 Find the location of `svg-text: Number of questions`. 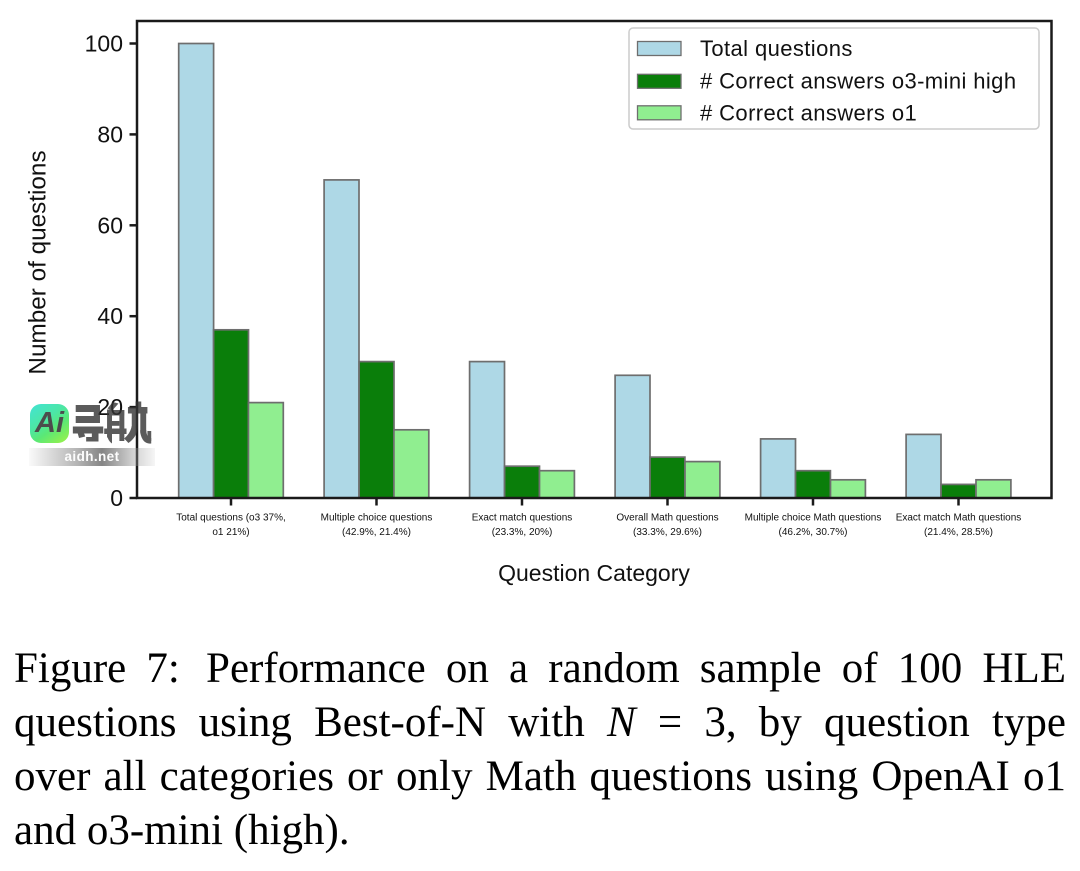

svg-text: Number of questions is located at coordinates (38, 262).